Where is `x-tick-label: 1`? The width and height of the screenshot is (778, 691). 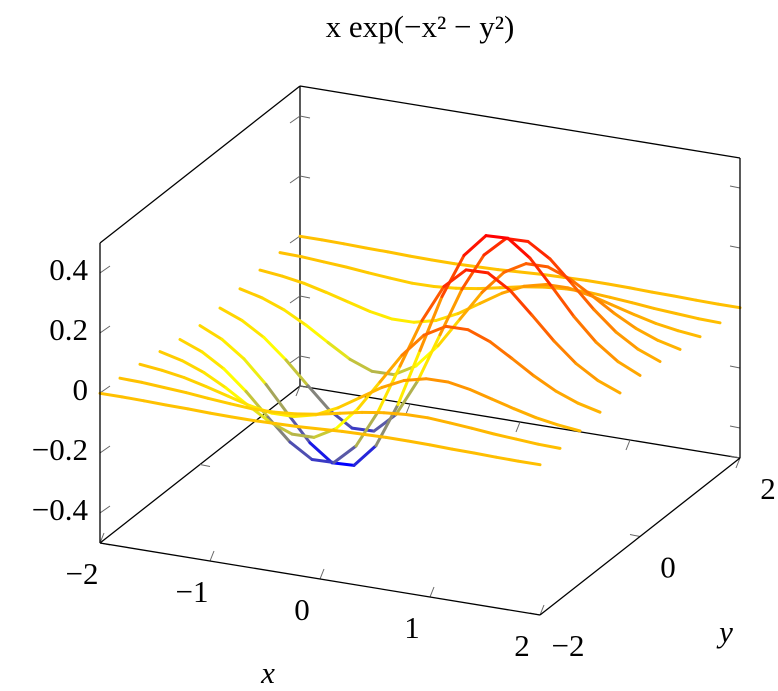
x-tick-label: 1 is located at coordinates (412, 627).